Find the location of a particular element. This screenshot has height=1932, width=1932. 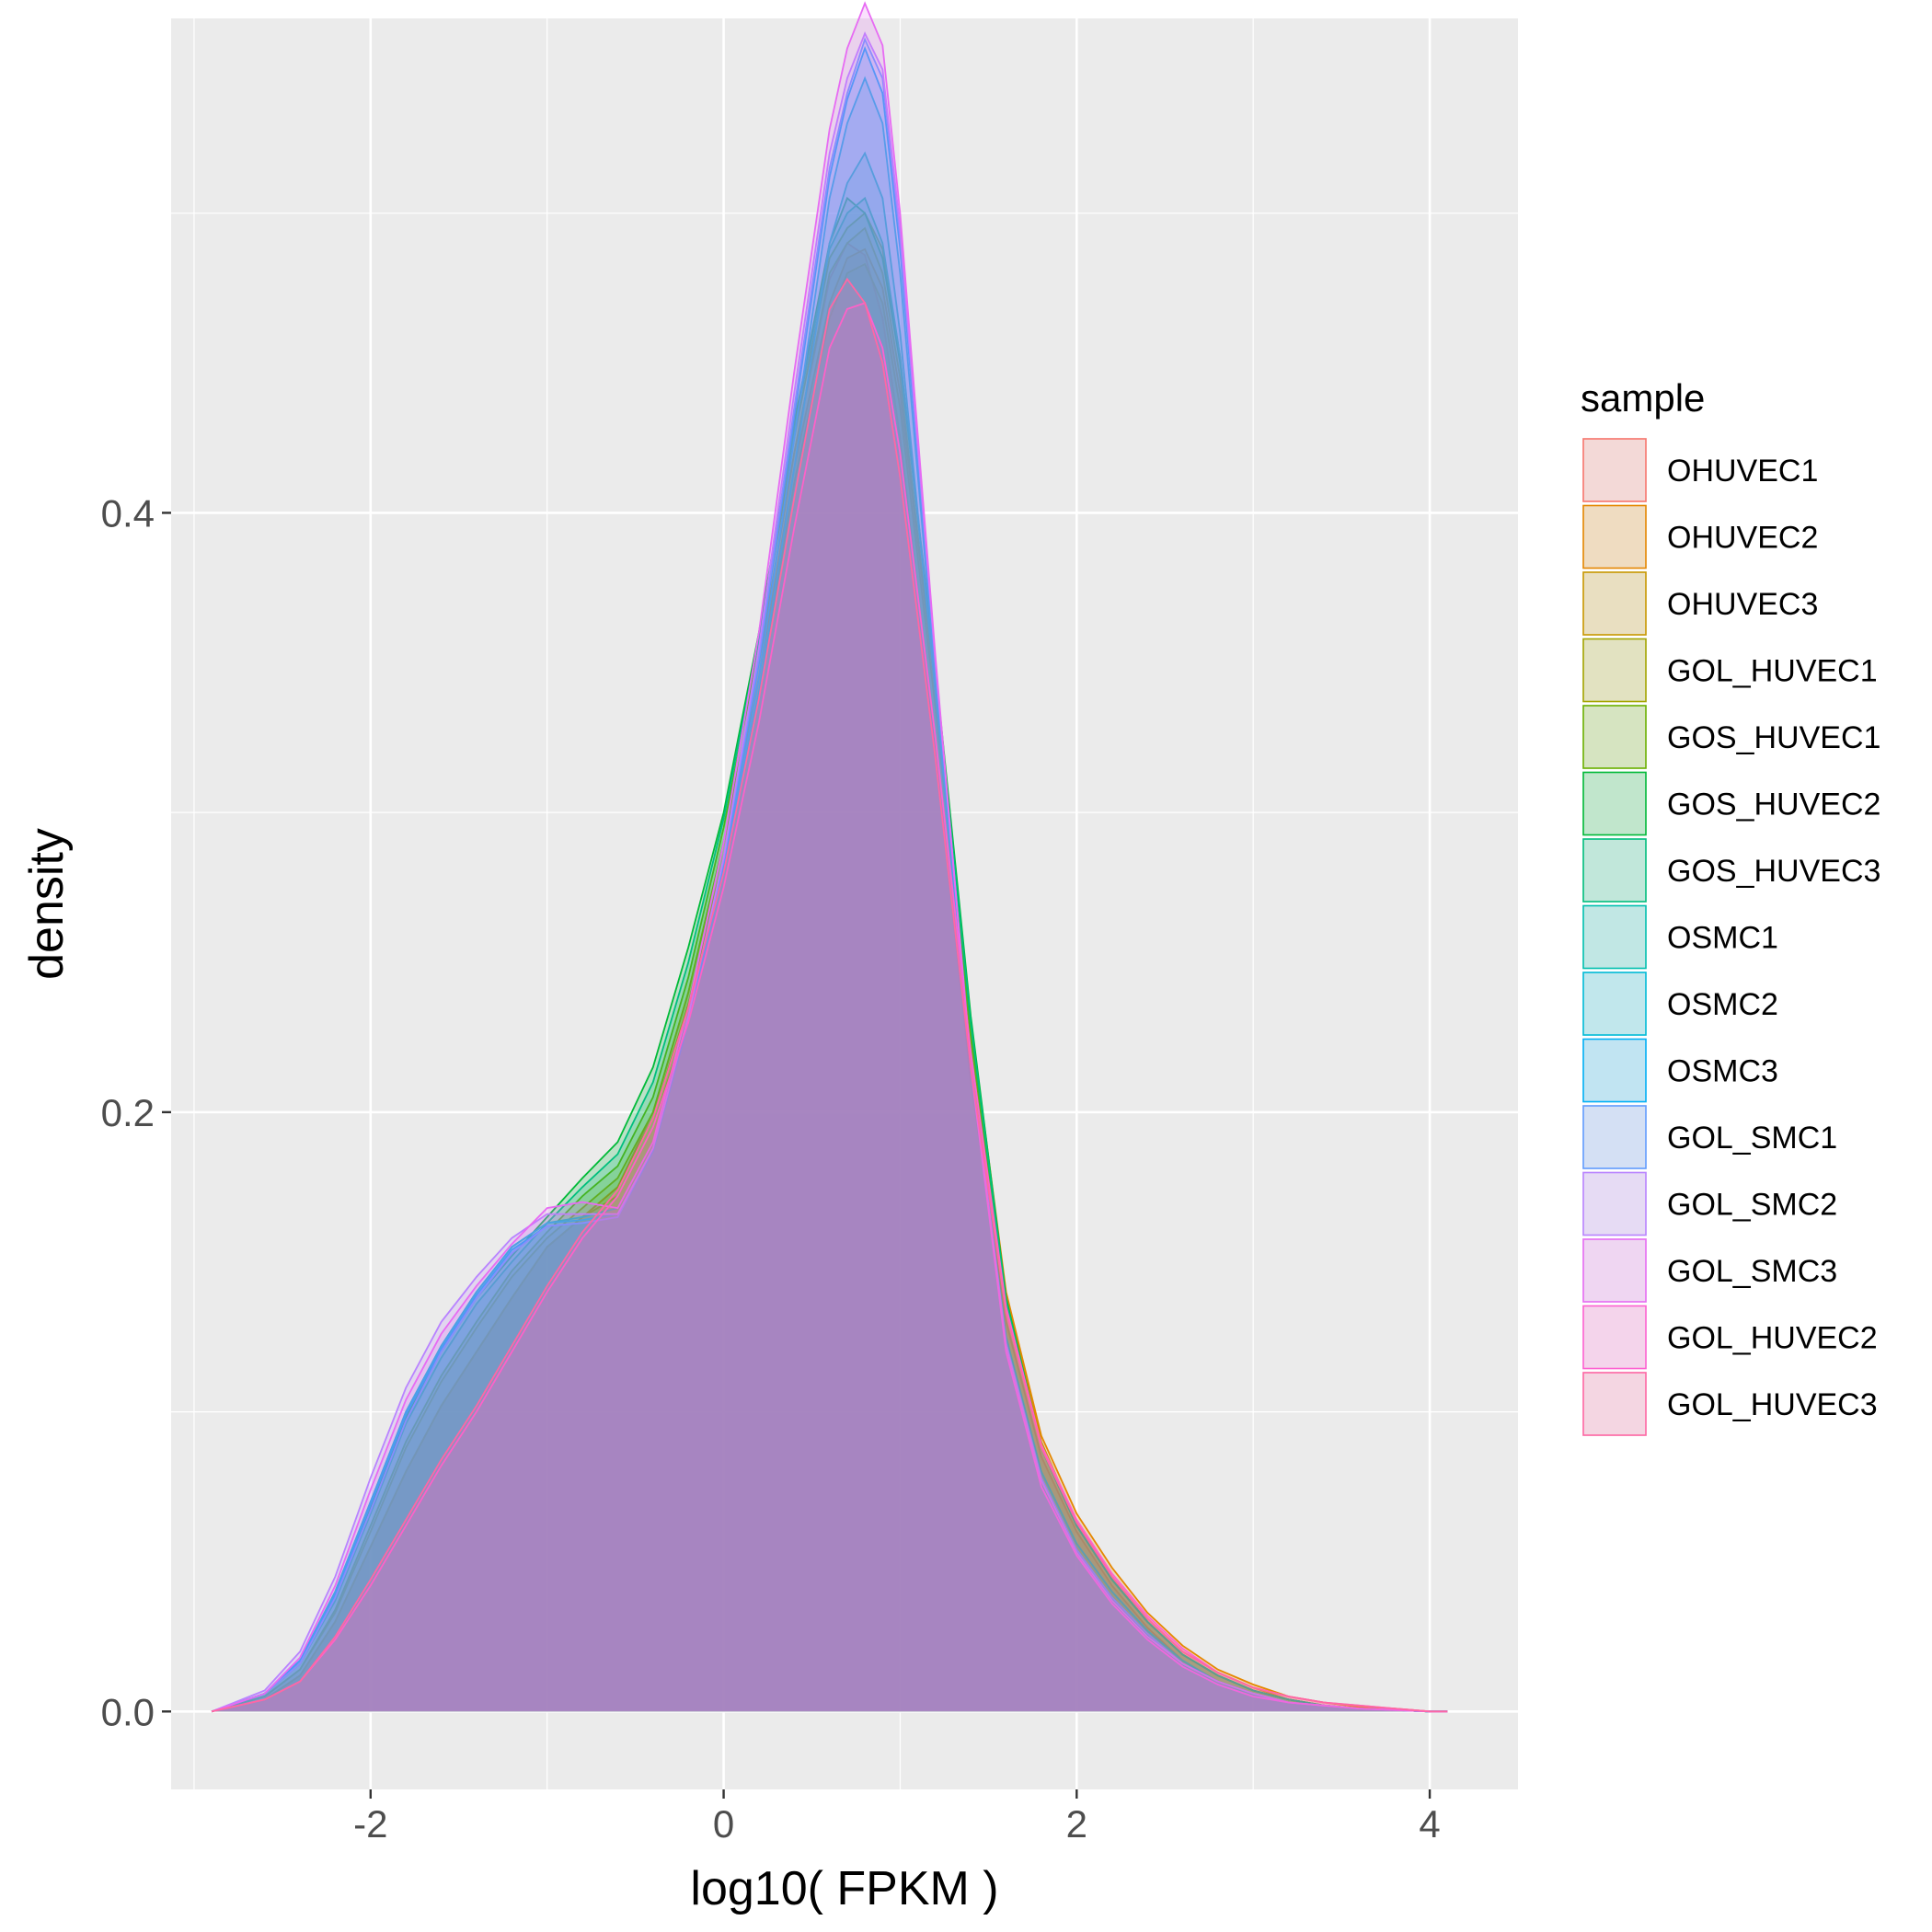

legend-key-gol-huvec3 is located at coordinates (1614, 1404).